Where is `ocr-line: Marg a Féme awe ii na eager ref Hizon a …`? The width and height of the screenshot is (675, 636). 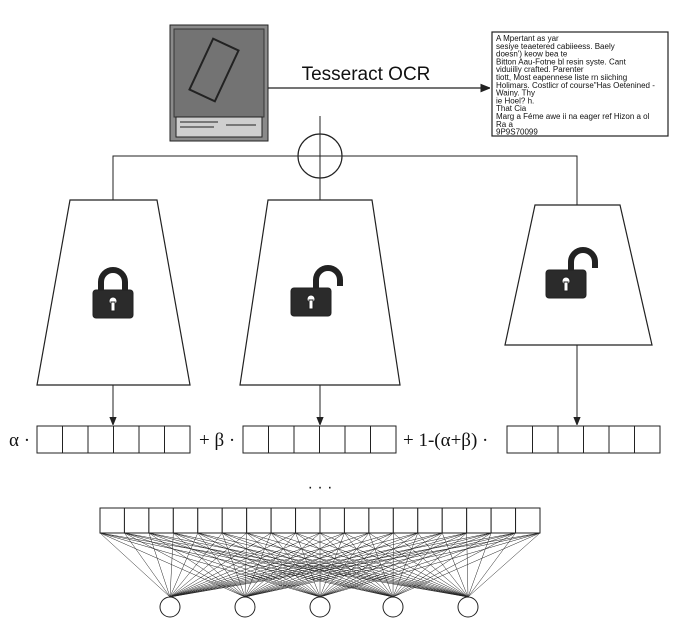
ocr-line: Marg a Féme awe ii na eager ref Hizon a … is located at coordinates (573, 116).